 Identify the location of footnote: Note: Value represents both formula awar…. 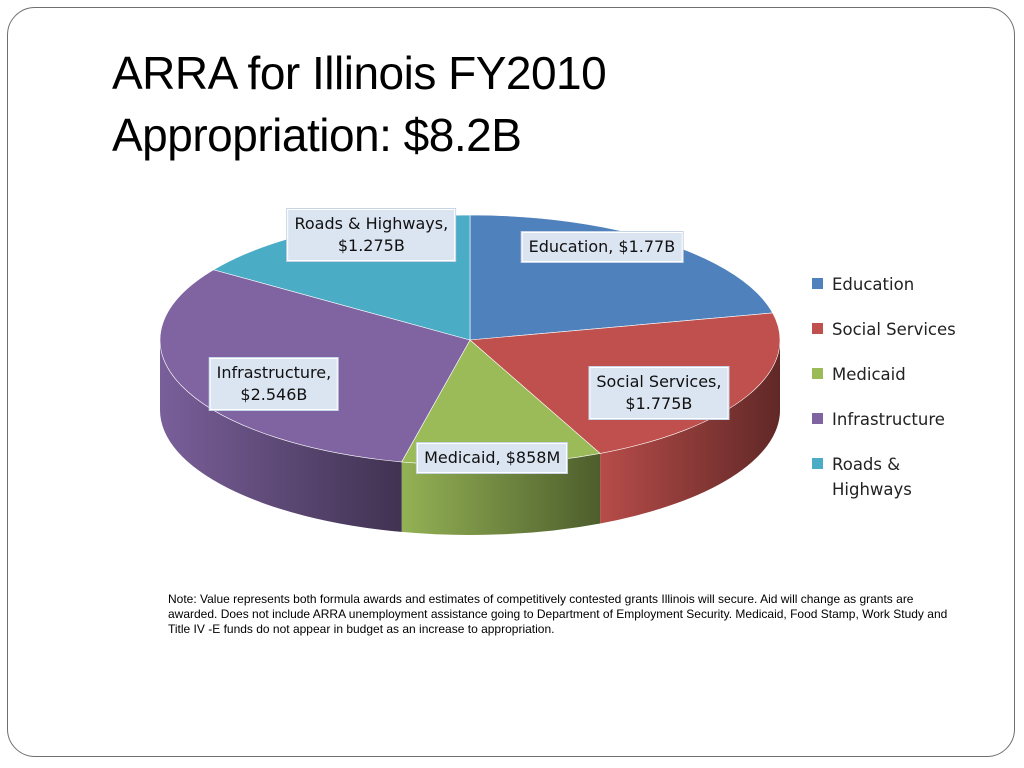
(558, 614).